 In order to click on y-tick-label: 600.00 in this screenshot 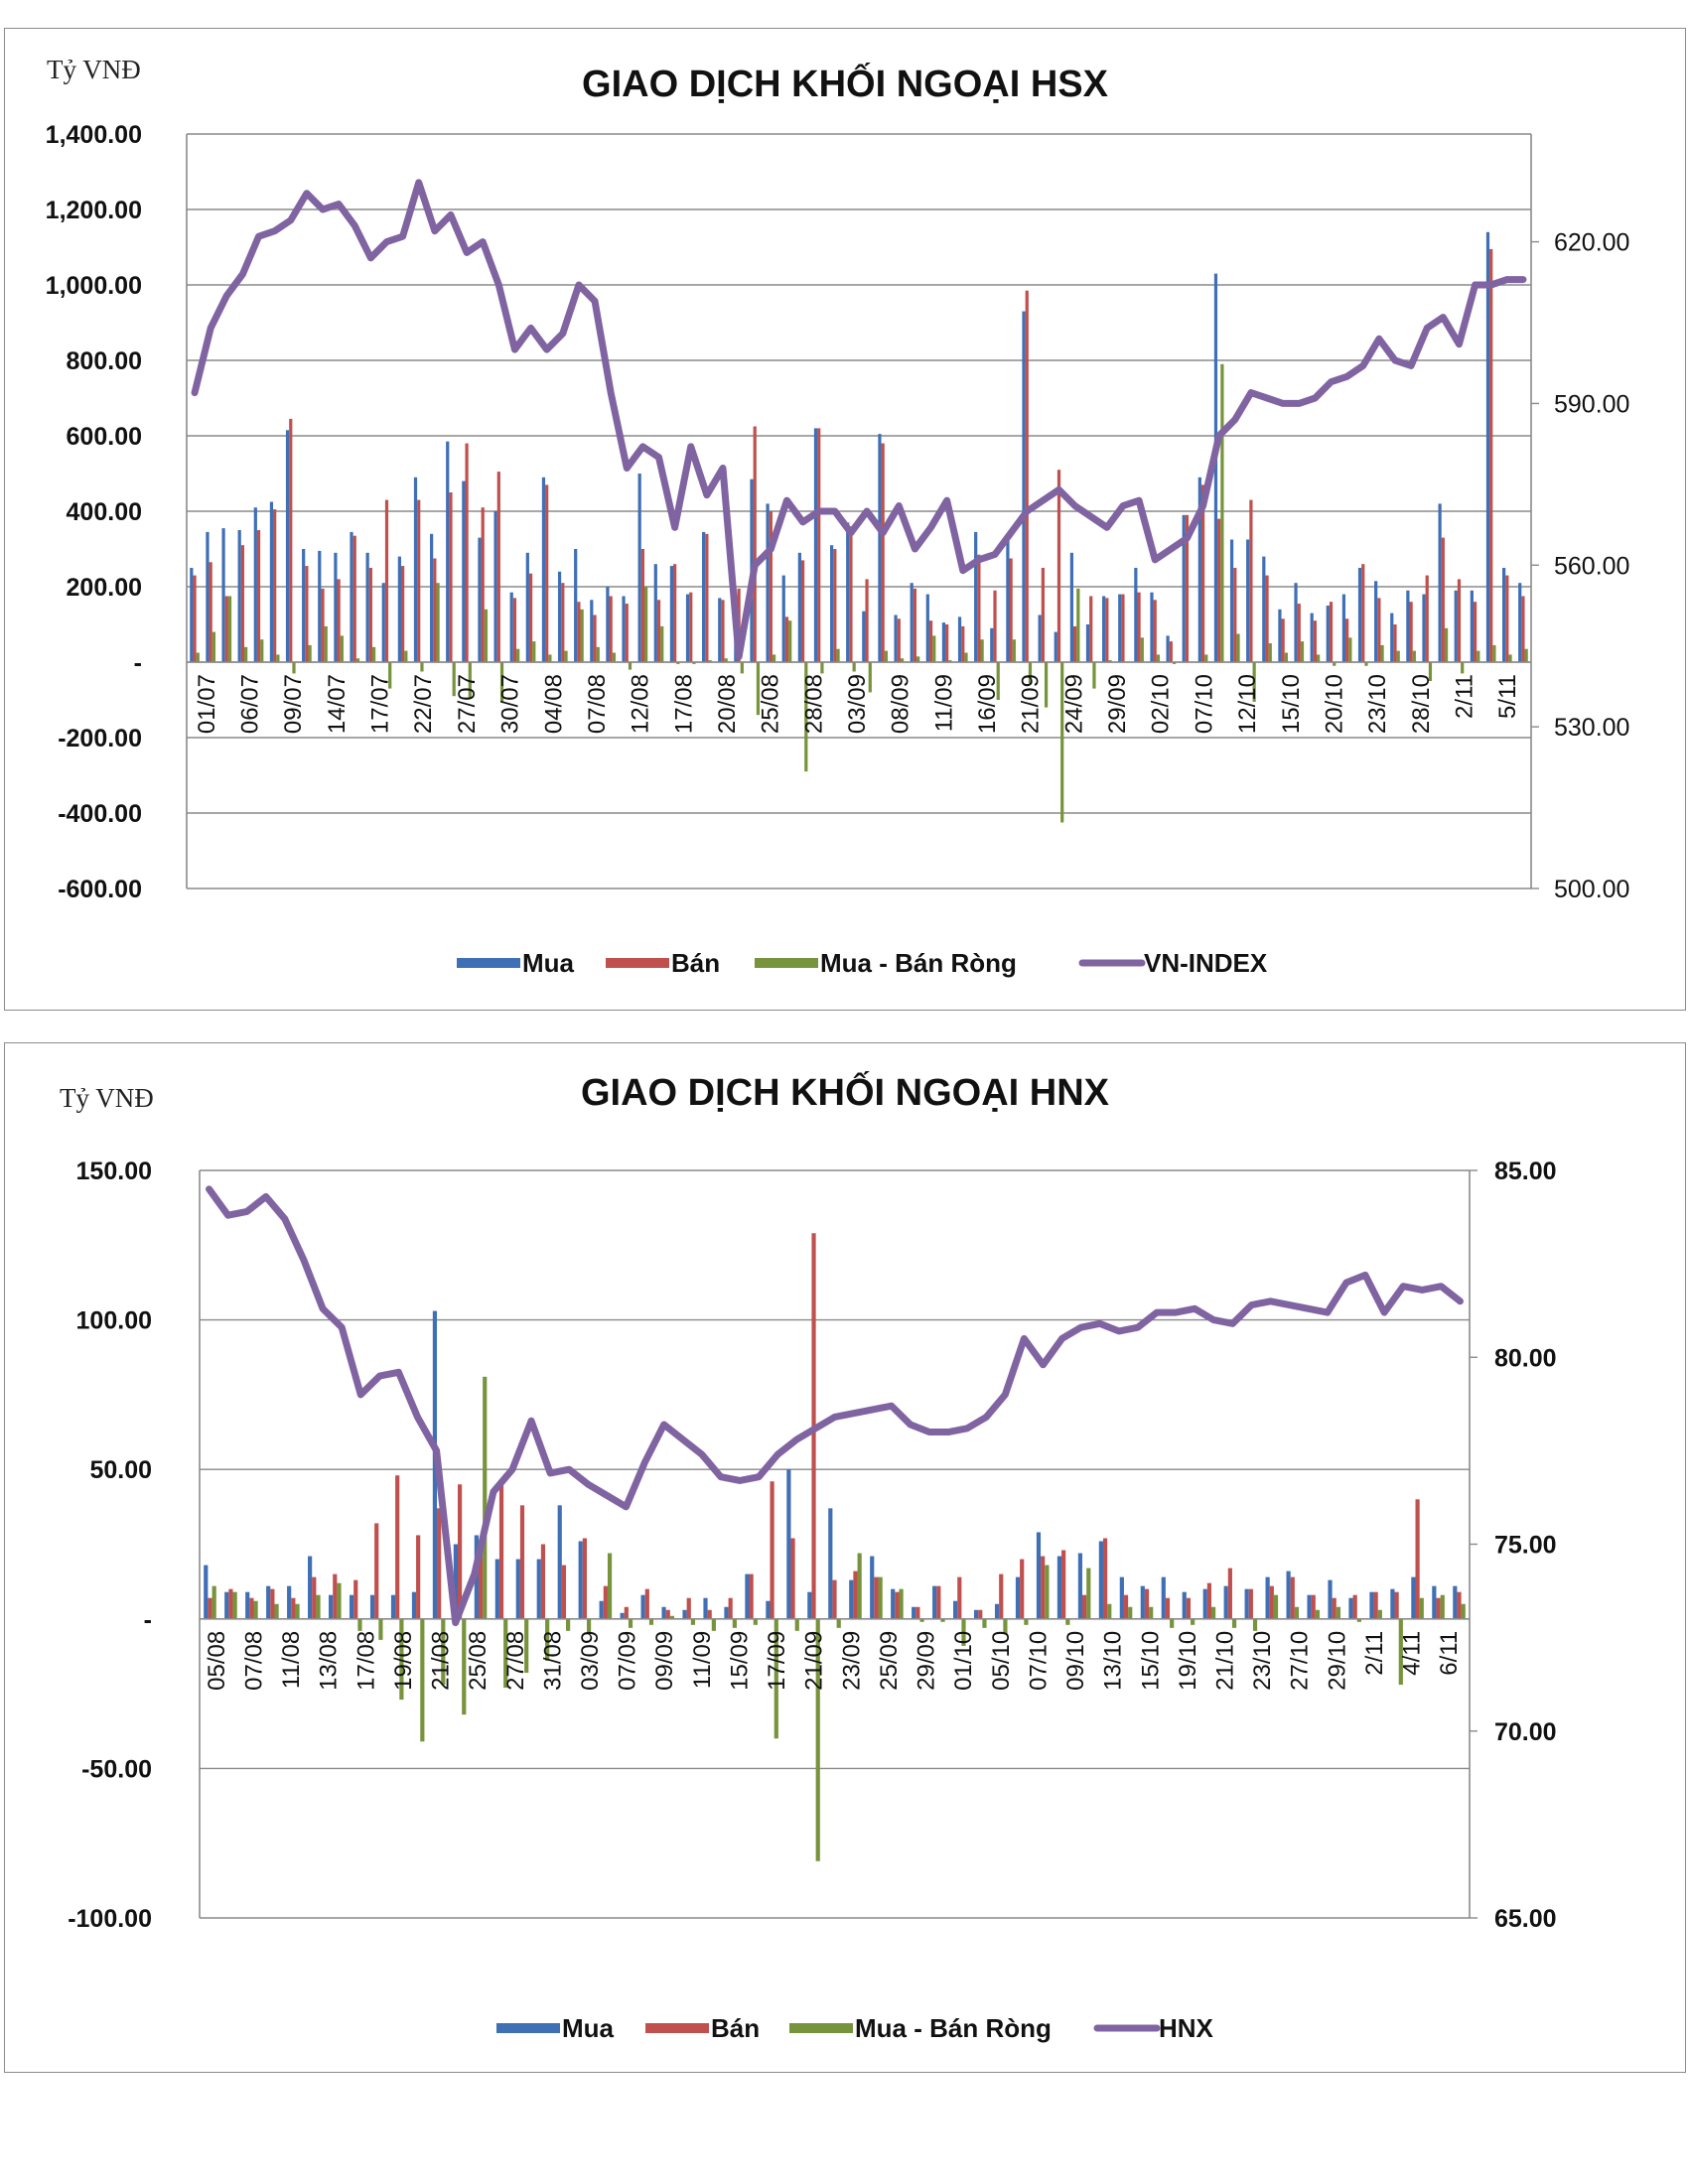, I will do `click(104, 437)`.